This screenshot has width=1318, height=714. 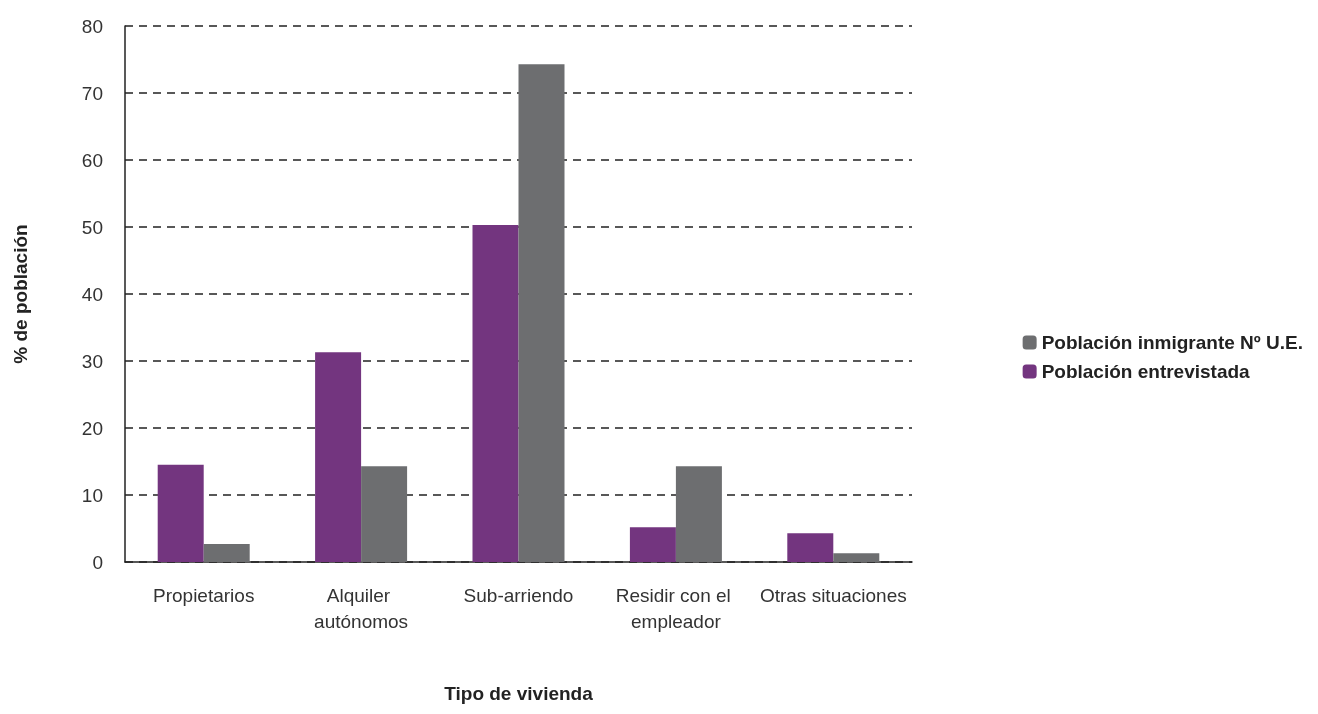 What do you see at coordinates (92, 227) in the screenshot?
I see `y-tick-label: 50` at bounding box center [92, 227].